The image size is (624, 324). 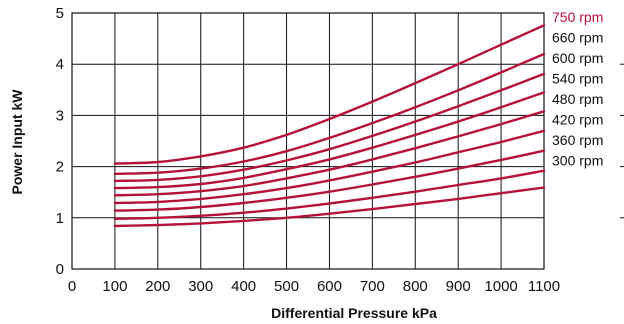 What do you see at coordinates (60, 141) in the screenshot?
I see `y-tick-labels: 0 1 2 3 4 5` at bounding box center [60, 141].